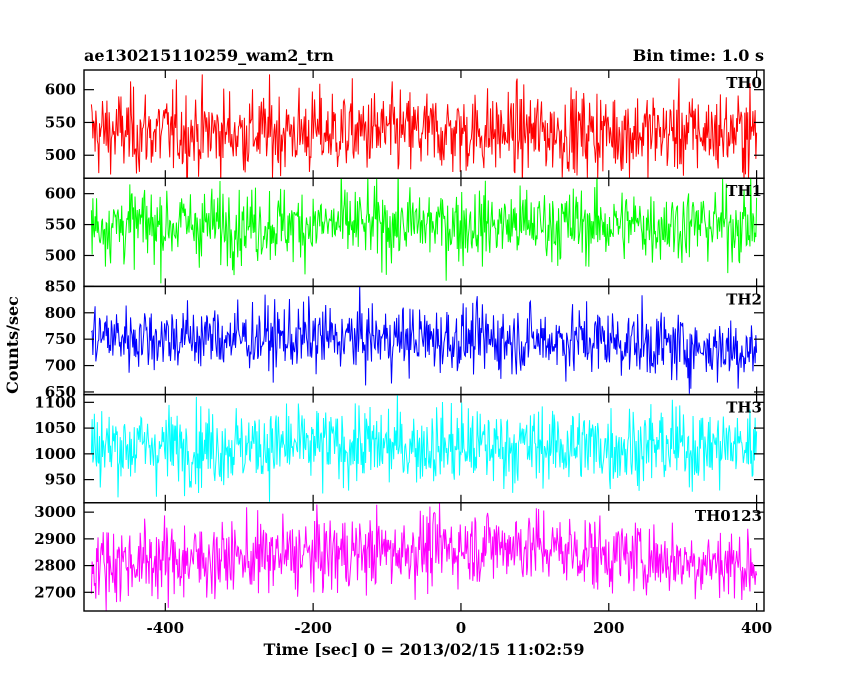 The width and height of the screenshot is (850, 680). Describe the element at coordinates (424, 126) in the screenshot. I see `series-line-th0` at that location.